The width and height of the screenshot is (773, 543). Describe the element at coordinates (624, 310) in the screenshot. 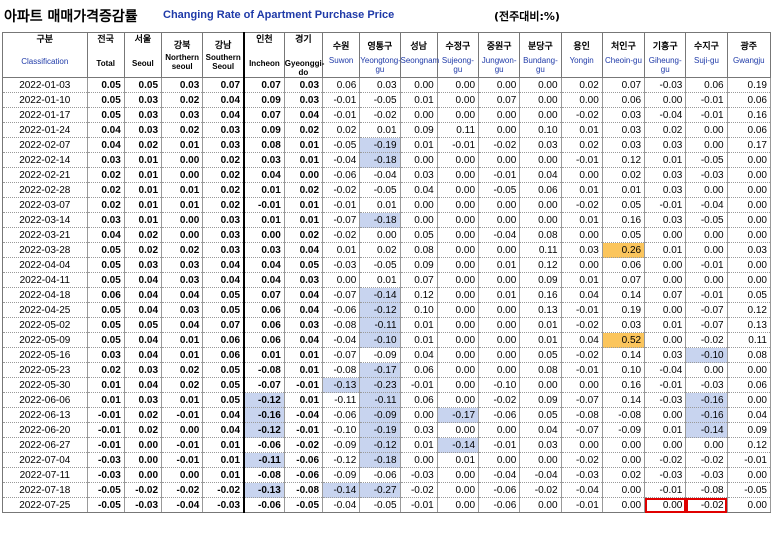

I see `cell-cheoin-gu: 0.19` at that location.